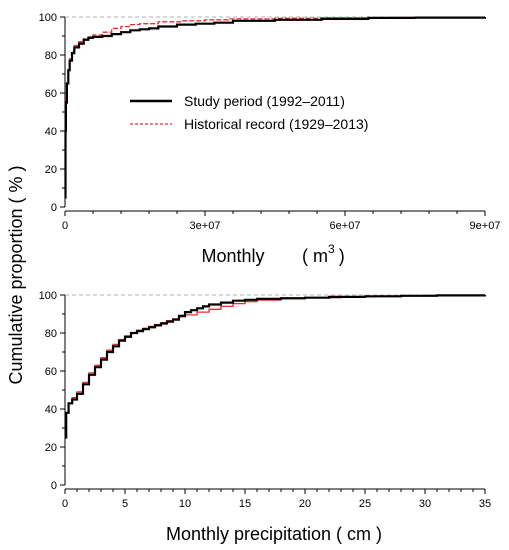  What do you see at coordinates (245, 504) in the screenshot?
I see `x-tick-label: 15` at bounding box center [245, 504].